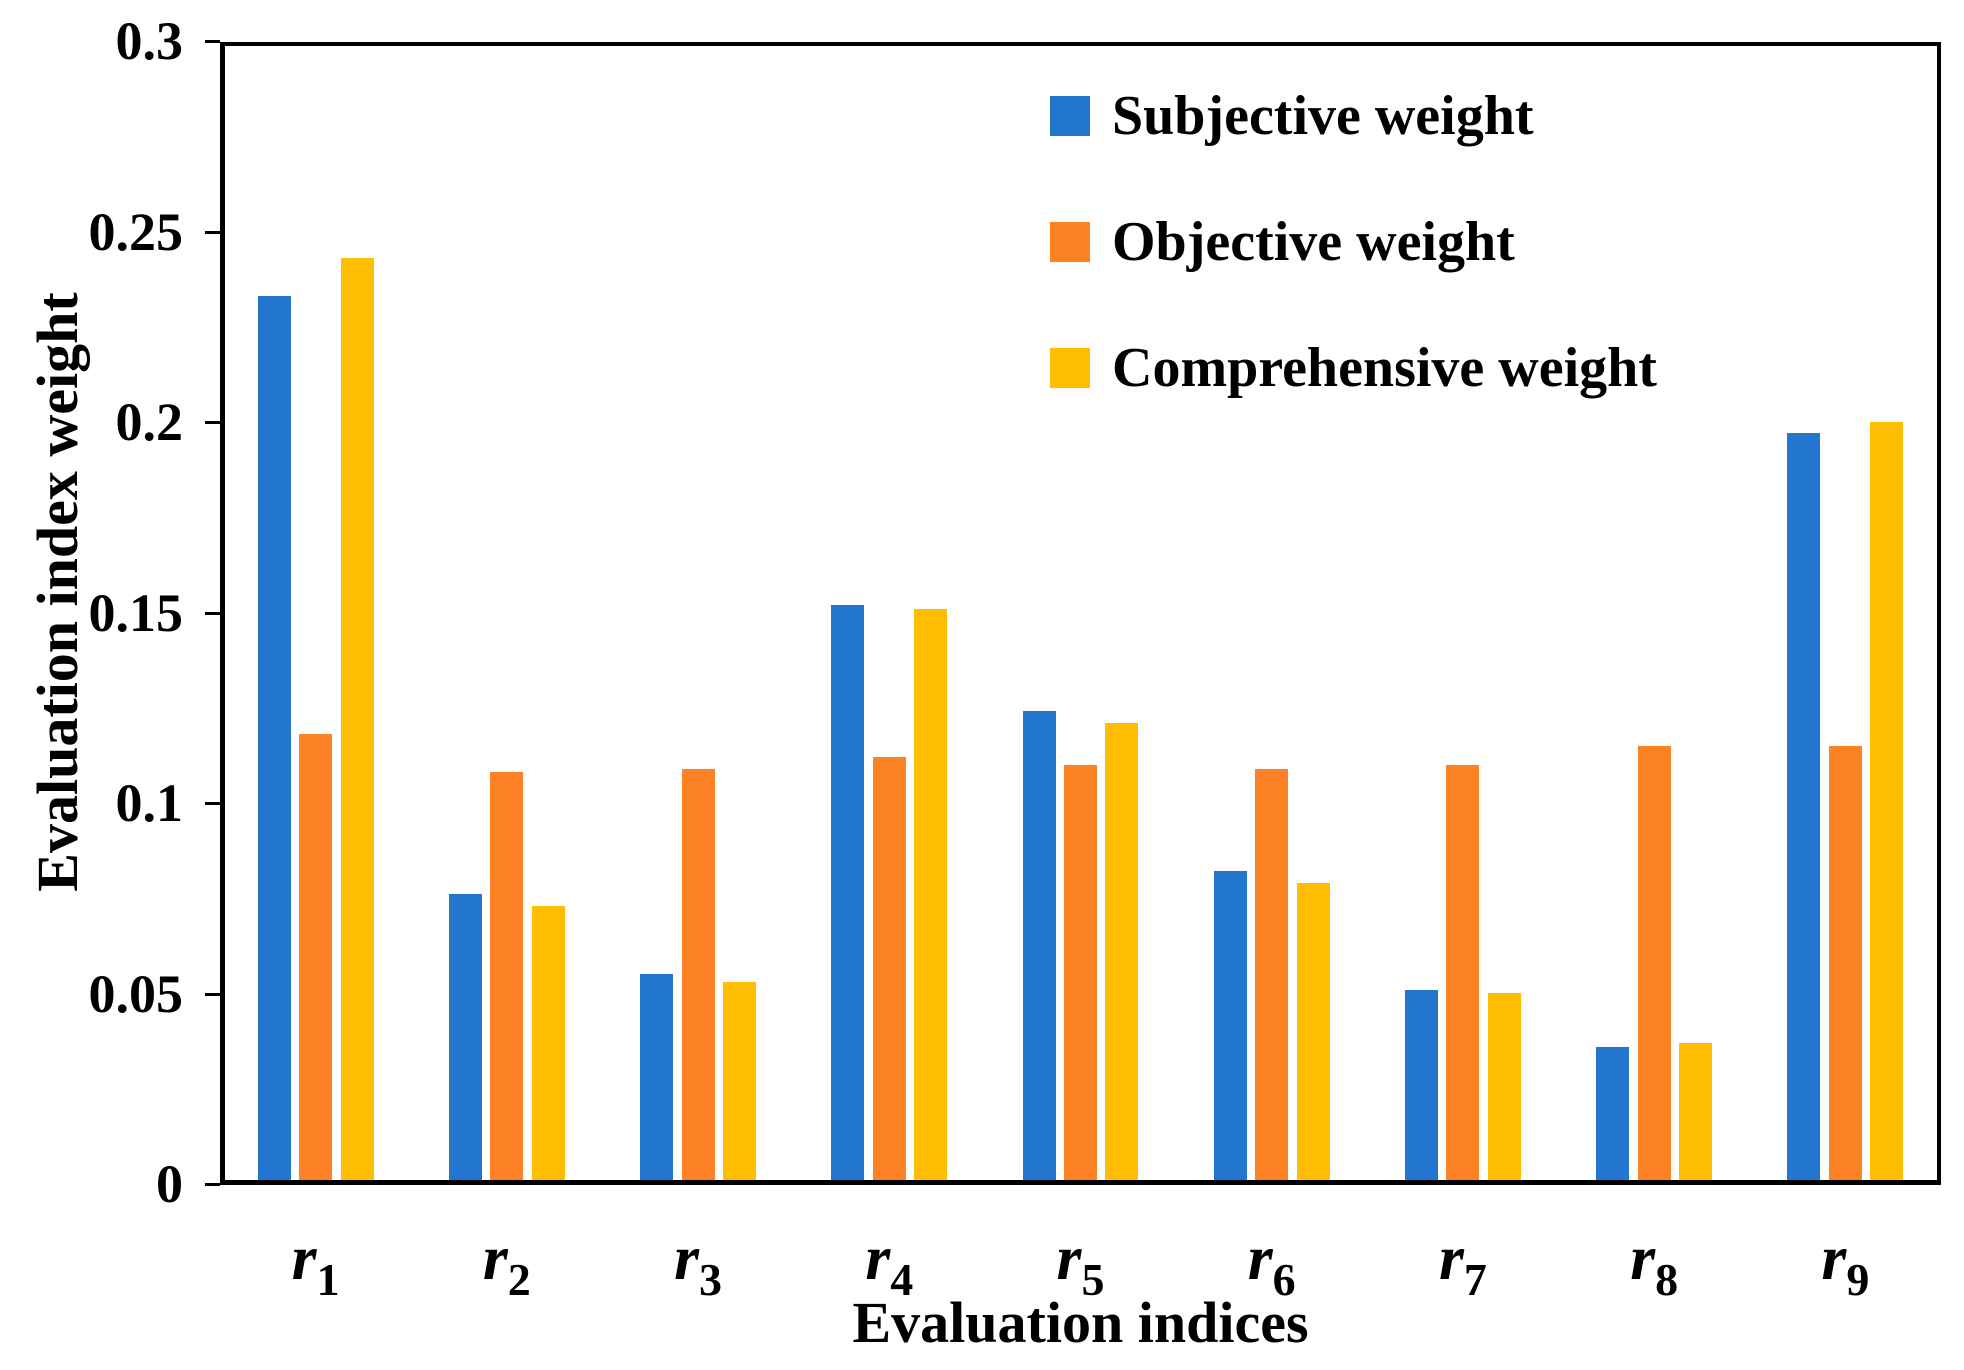  Describe the element at coordinates (1080, 1322) in the screenshot. I see `x-axis-title: Evaluation indices` at that location.